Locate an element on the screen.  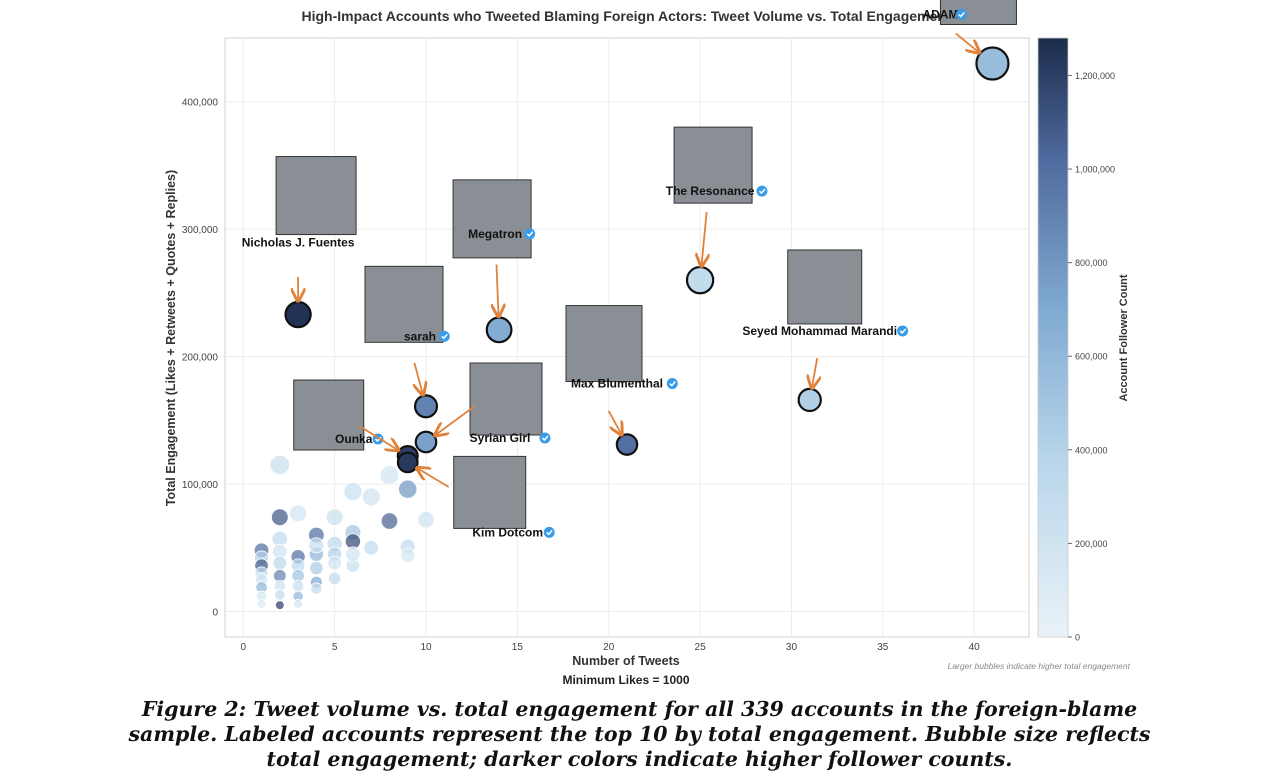
x-tick-label: 20 is located at coordinates (609, 647).